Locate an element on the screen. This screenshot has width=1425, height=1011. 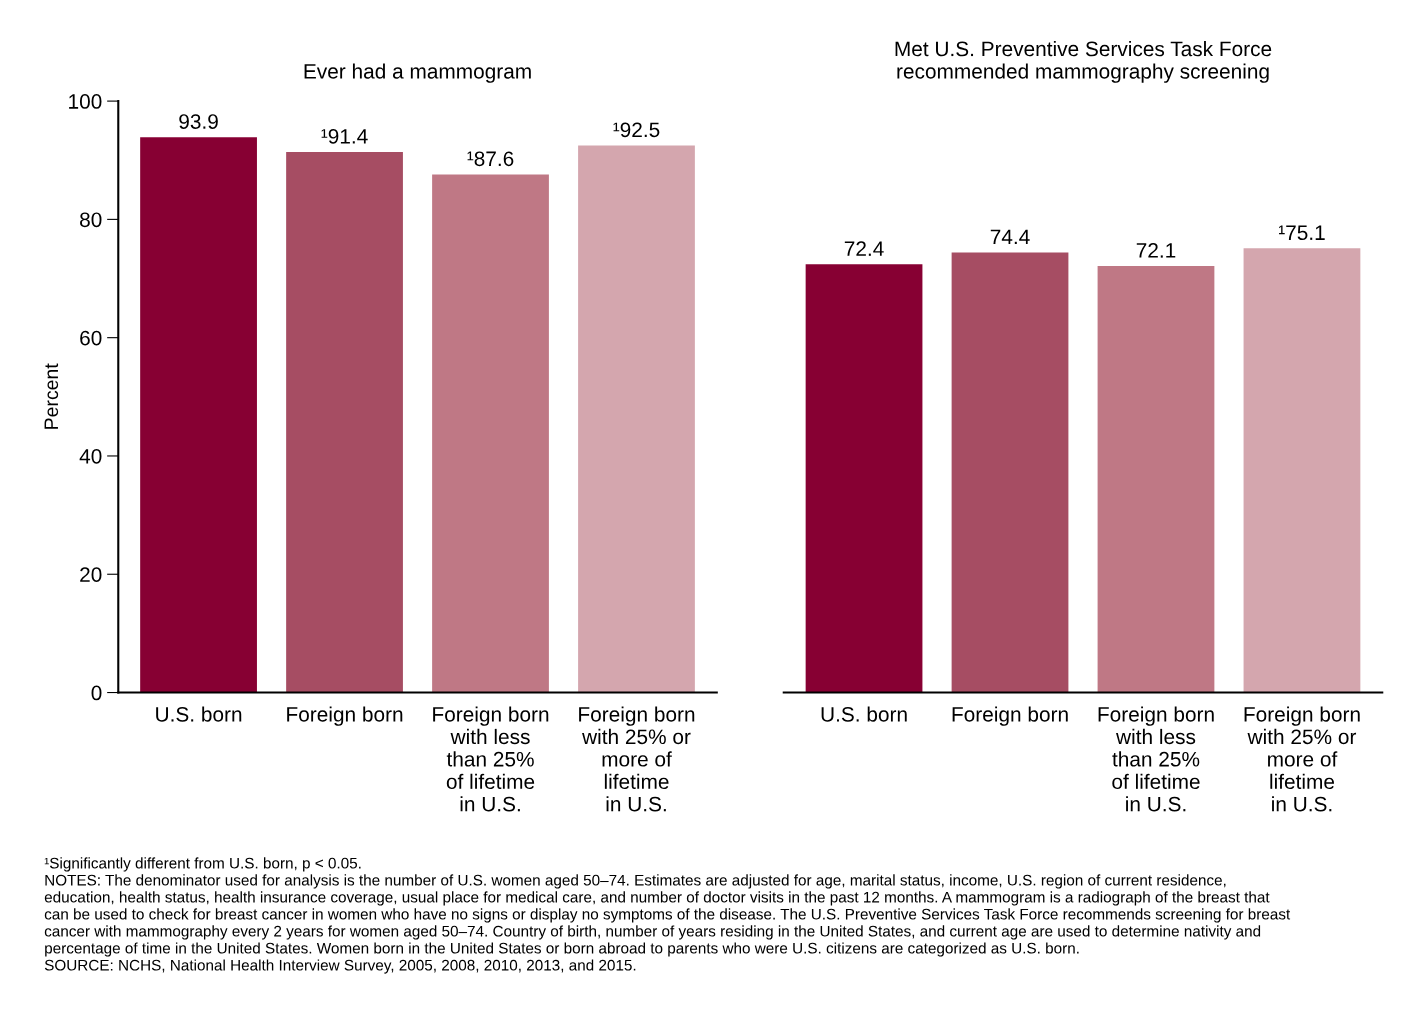
data-label: ¹87.6 is located at coordinates (490, 159).